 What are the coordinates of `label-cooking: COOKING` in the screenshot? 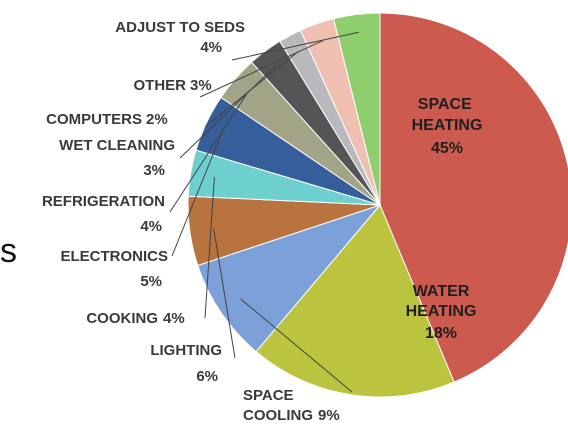 It's located at (122, 318).